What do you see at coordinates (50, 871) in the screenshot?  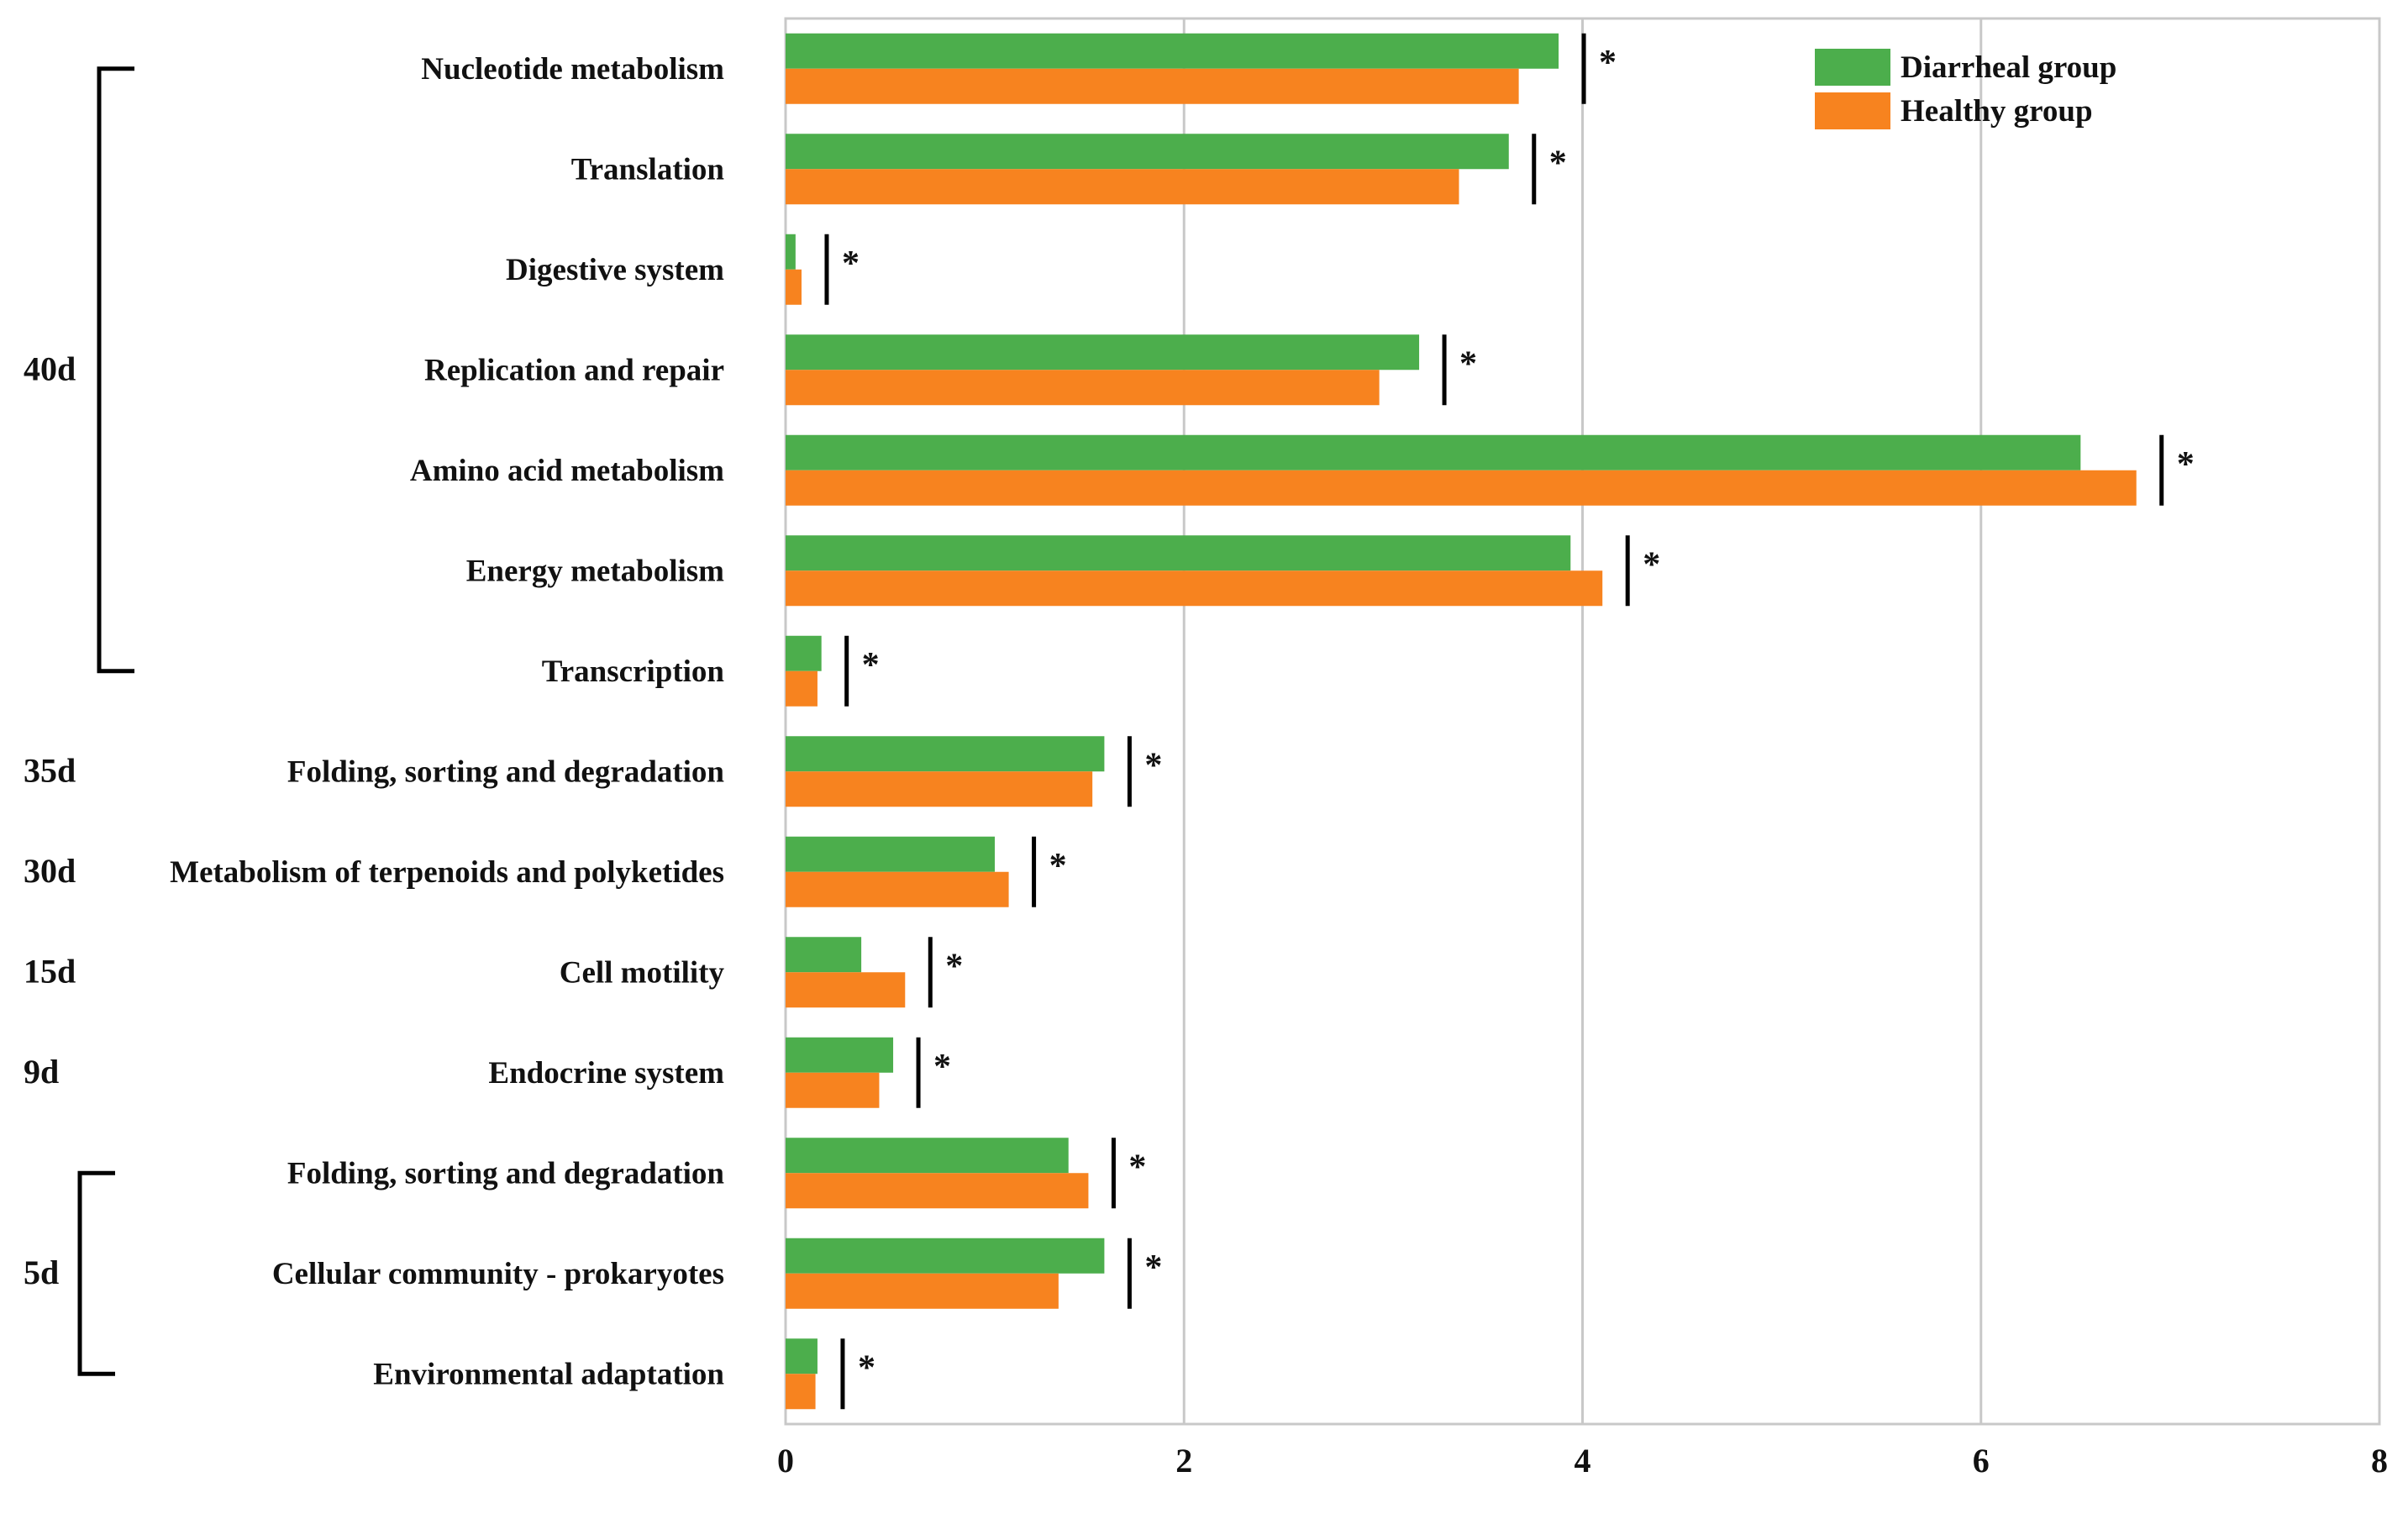 I see `group-label: 30d` at bounding box center [50, 871].